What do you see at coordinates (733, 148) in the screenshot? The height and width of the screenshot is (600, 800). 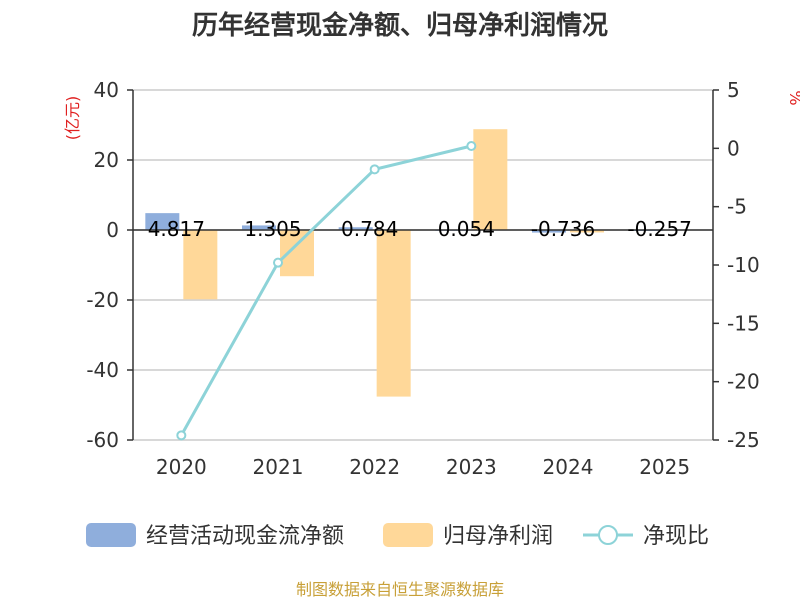 I see `right-tick-label: 0` at bounding box center [733, 148].